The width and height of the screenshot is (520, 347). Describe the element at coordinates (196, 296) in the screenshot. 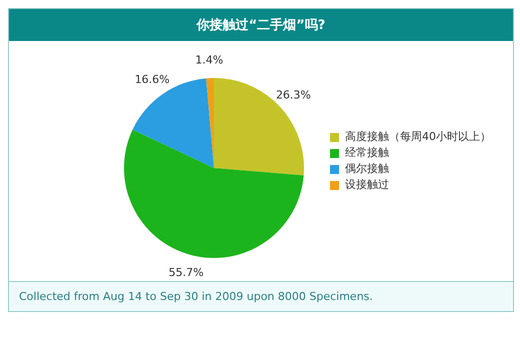

I see `text: Collected from Aug 14 to Sep 30 in 2009 upon 8000 Specimens.` at that location.